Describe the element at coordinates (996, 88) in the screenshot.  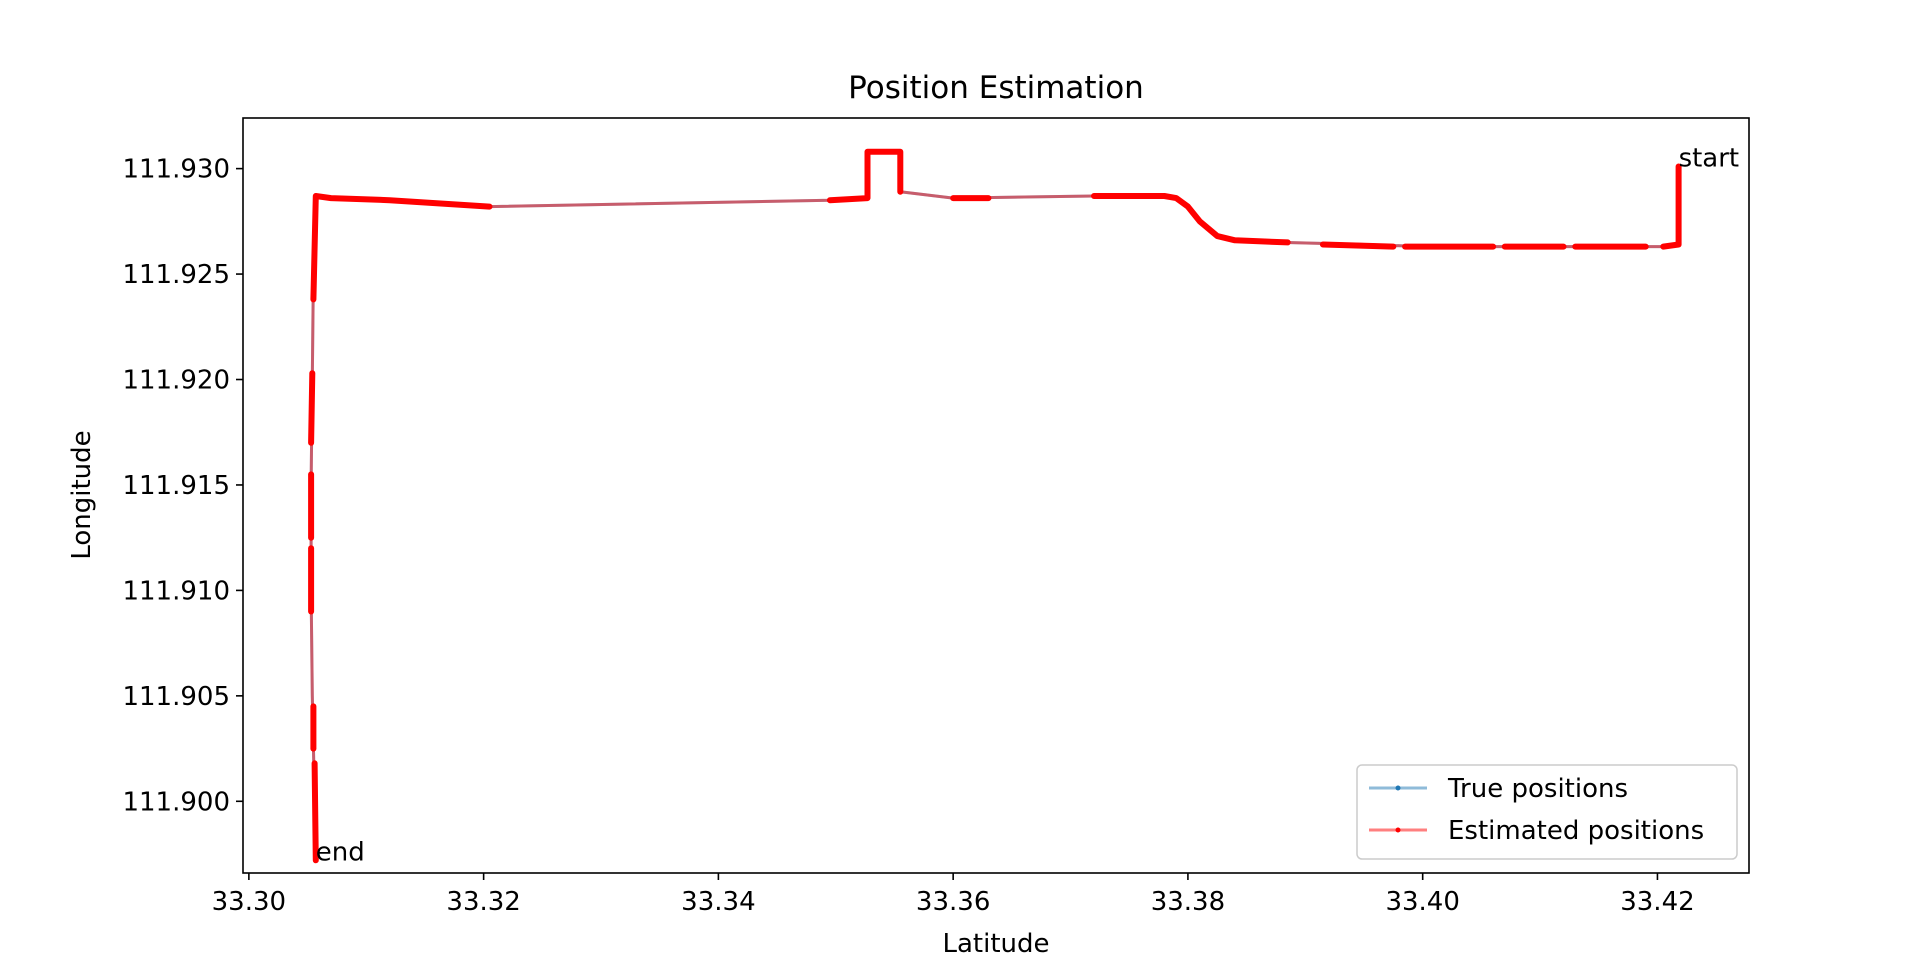
I see `chart-title: Position Estimation` at that location.